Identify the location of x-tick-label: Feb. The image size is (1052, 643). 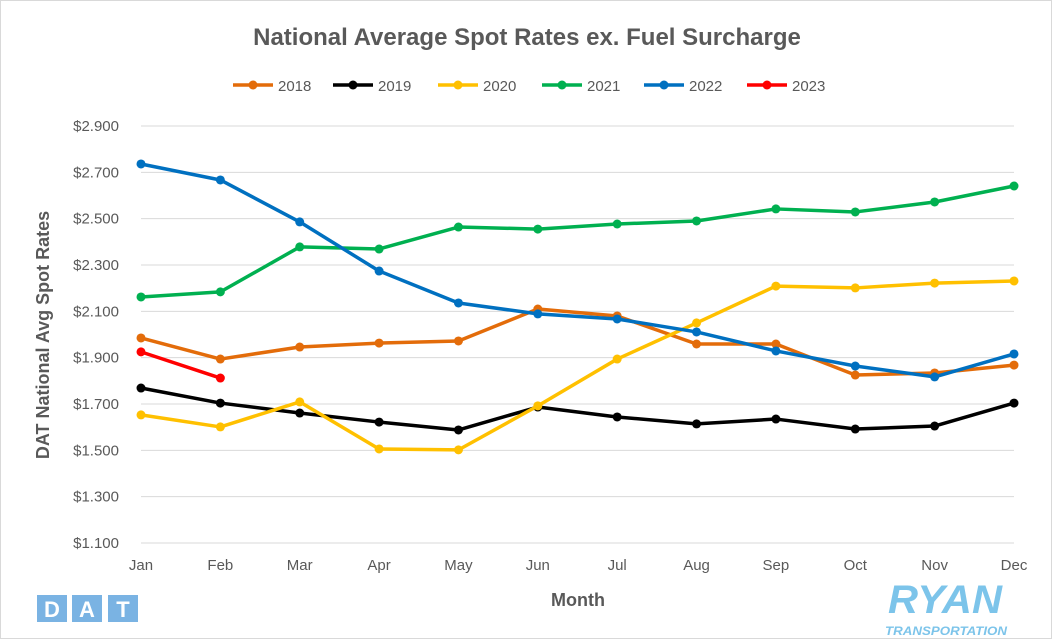
(220, 565).